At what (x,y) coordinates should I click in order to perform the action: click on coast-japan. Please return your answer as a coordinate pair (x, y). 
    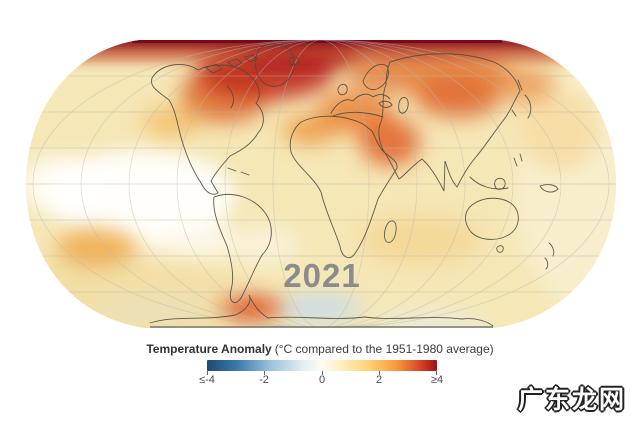
    Looking at the image, I should click on (528, 106).